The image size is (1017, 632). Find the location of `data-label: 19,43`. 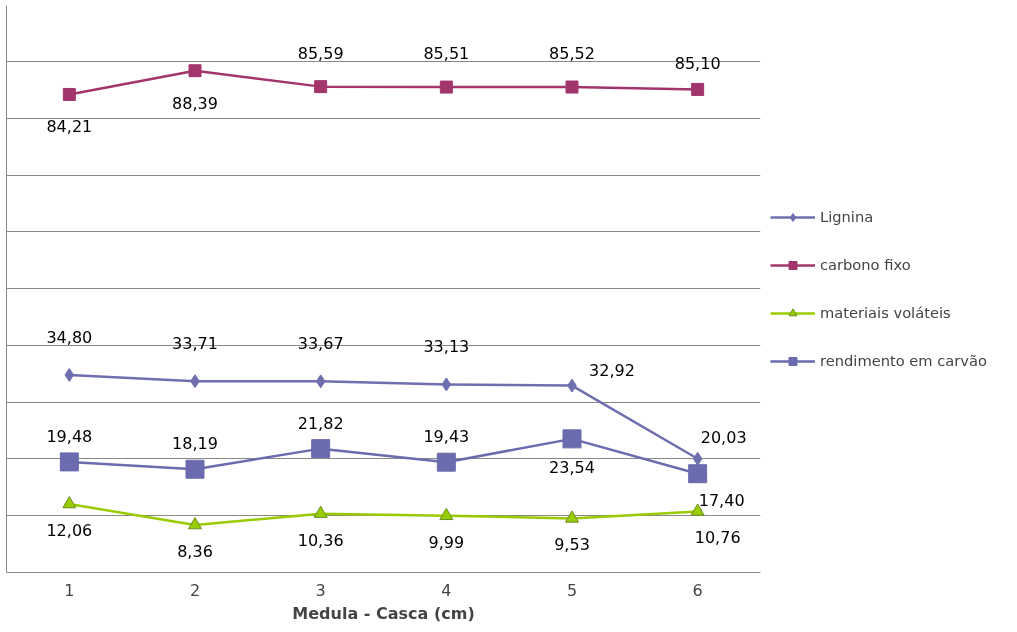

data-label: 19,43 is located at coordinates (446, 437).